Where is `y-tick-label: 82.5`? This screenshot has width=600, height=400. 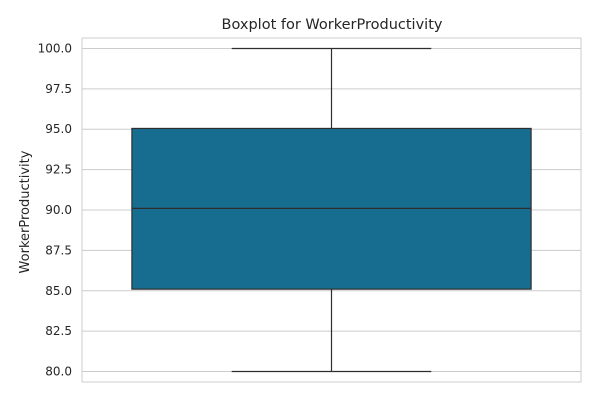
y-tick-label: 82.5 is located at coordinates (58, 331).